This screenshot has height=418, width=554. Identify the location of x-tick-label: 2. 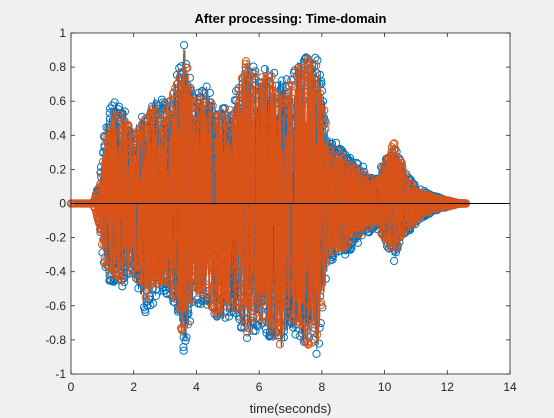
(133, 387).